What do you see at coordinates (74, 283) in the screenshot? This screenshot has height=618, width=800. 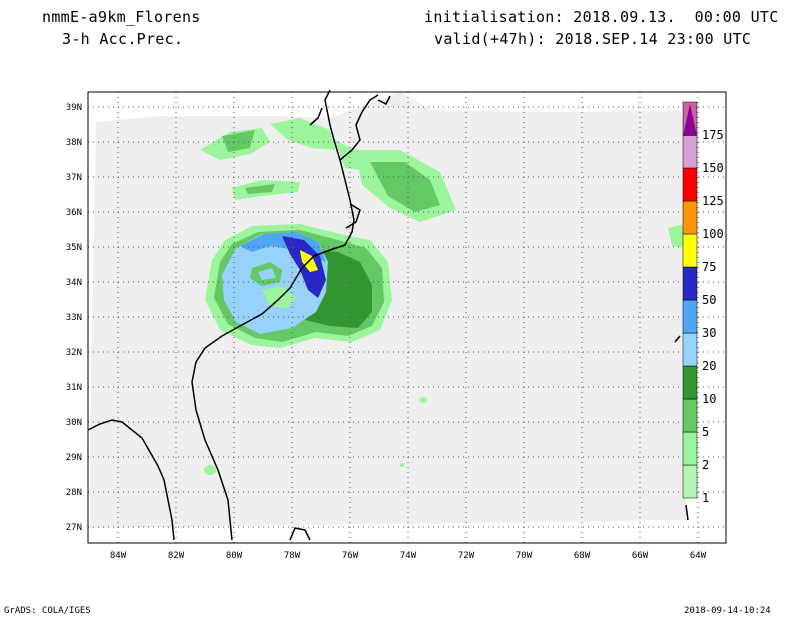 I see `lat-label: 34N` at bounding box center [74, 283].